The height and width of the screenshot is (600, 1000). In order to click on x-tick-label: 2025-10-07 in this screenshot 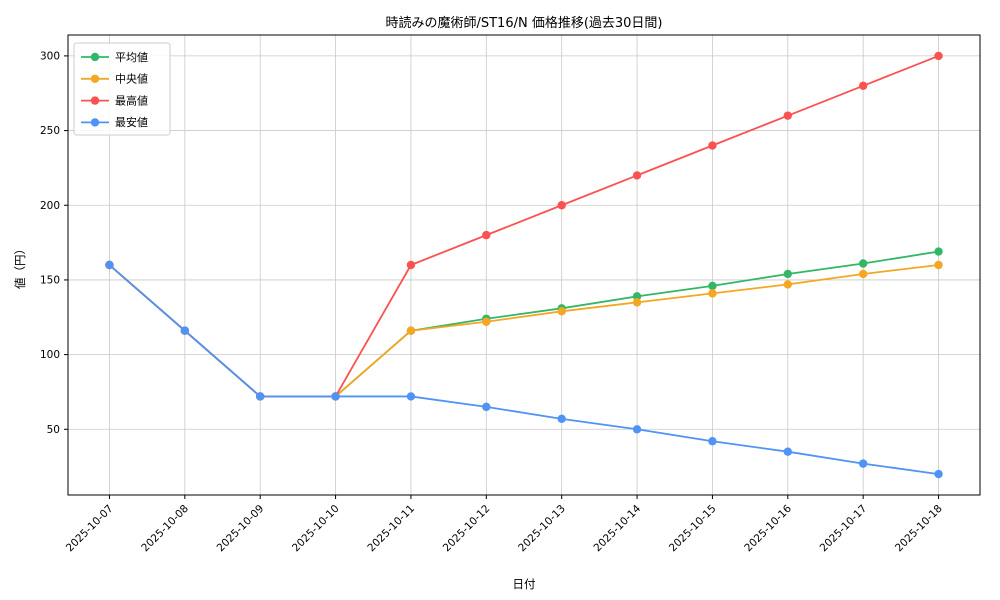, I will do `click(90, 529)`.